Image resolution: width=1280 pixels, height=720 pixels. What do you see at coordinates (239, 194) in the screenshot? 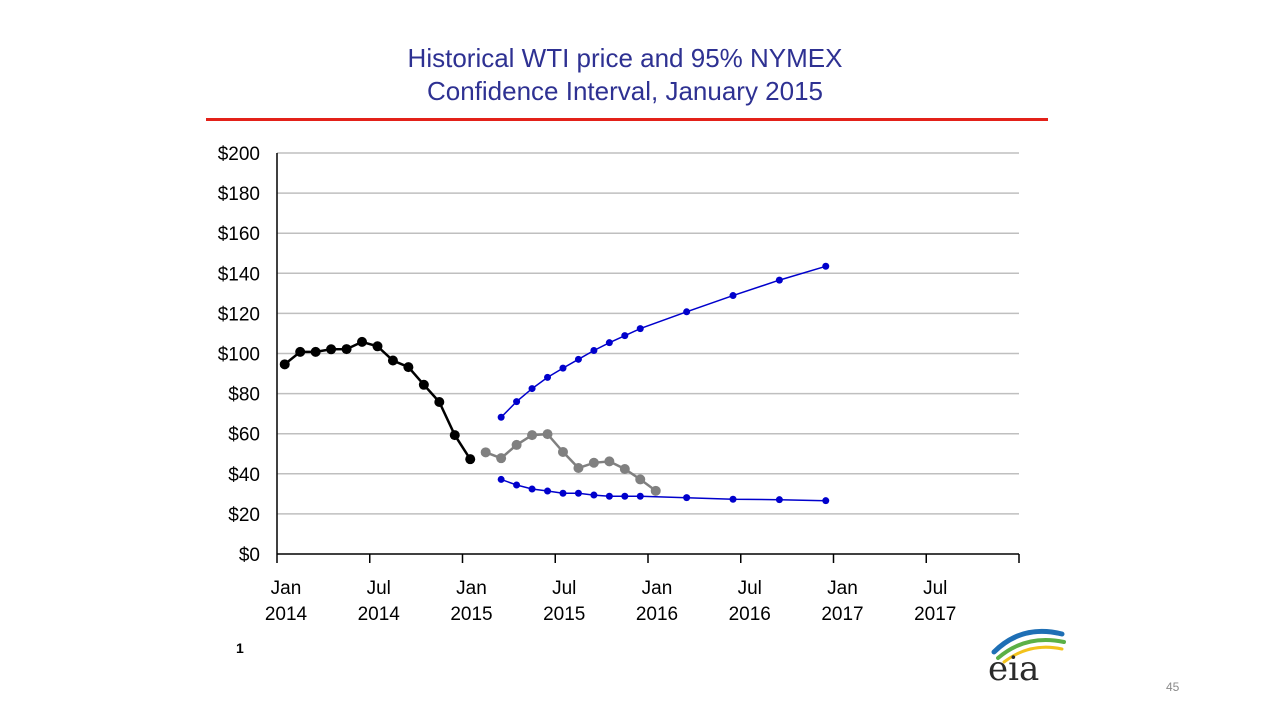
I see `y-tick-label: $180` at bounding box center [239, 194].